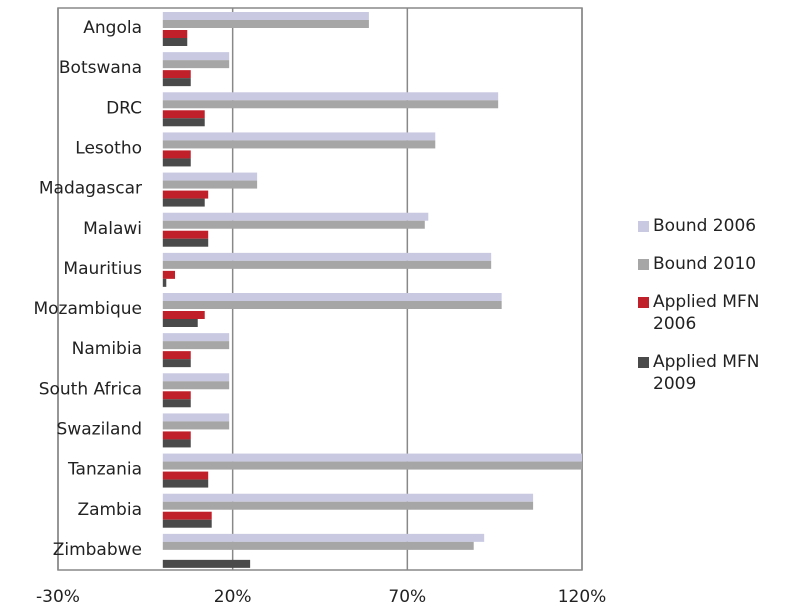 The image size is (789, 610). I want to click on x-tick-label: 70%, so click(407, 597).